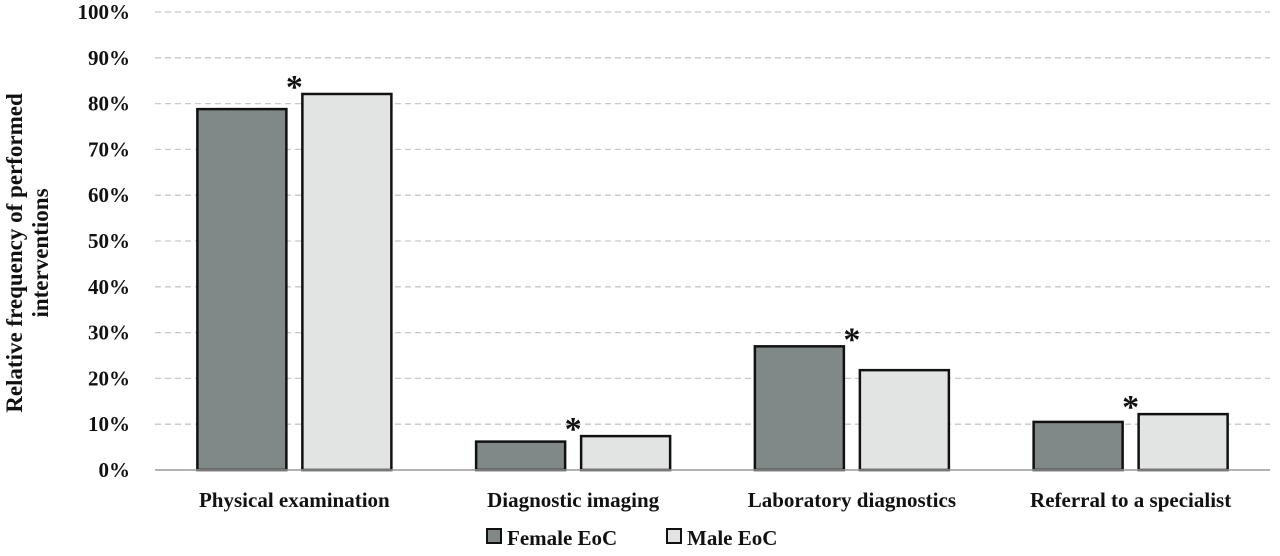 This screenshot has height=556, width=1280. Describe the element at coordinates (109, 149) in the screenshot. I see `y-tick-label: 70%` at that location.